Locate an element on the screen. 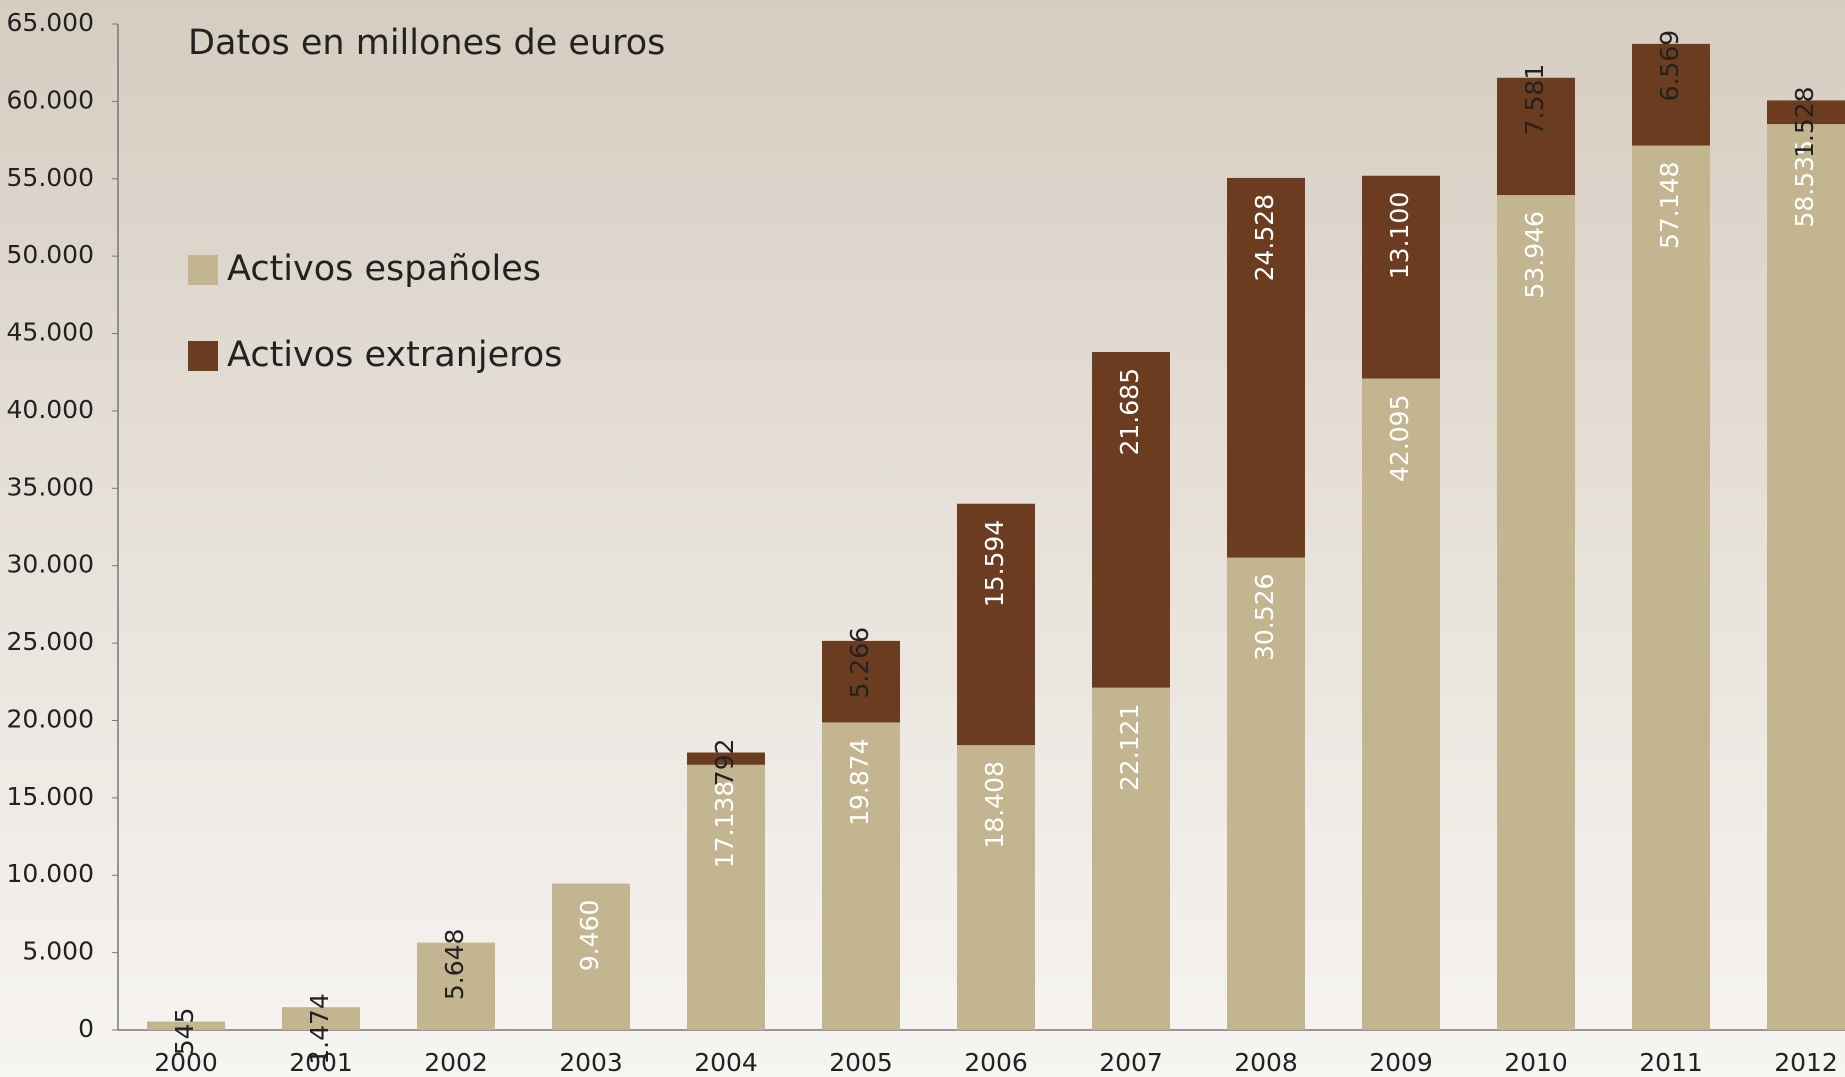  y-tick-label: 0 is located at coordinates (86, 1028).